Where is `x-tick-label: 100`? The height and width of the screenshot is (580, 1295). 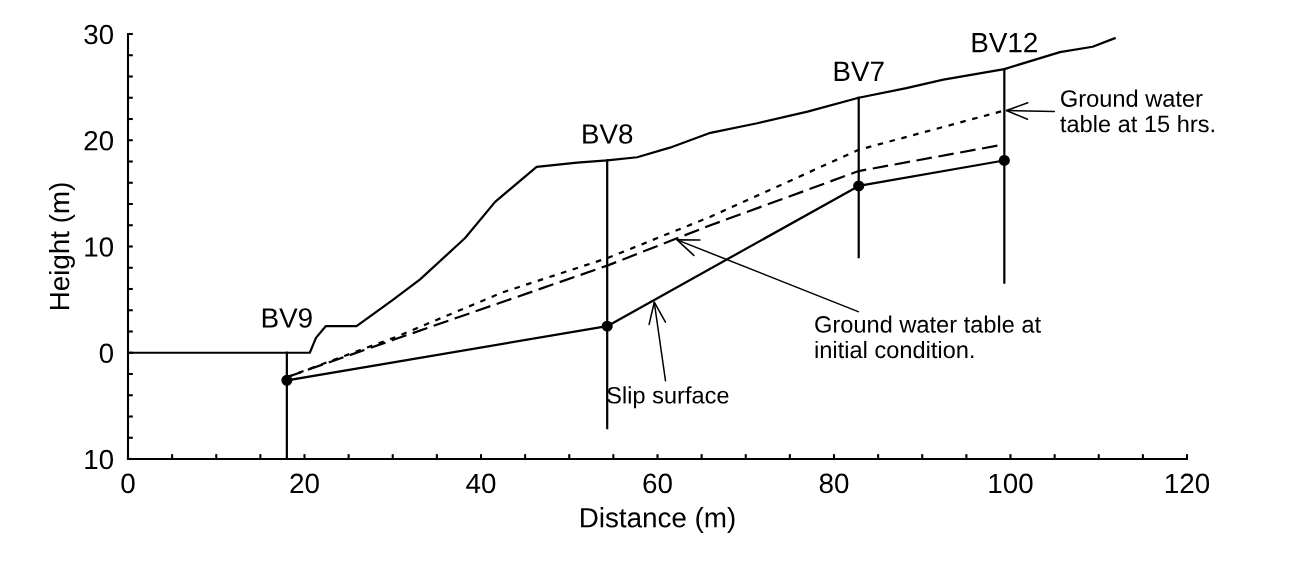
x-tick-label: 100 is located at coordinates (1011, 483).